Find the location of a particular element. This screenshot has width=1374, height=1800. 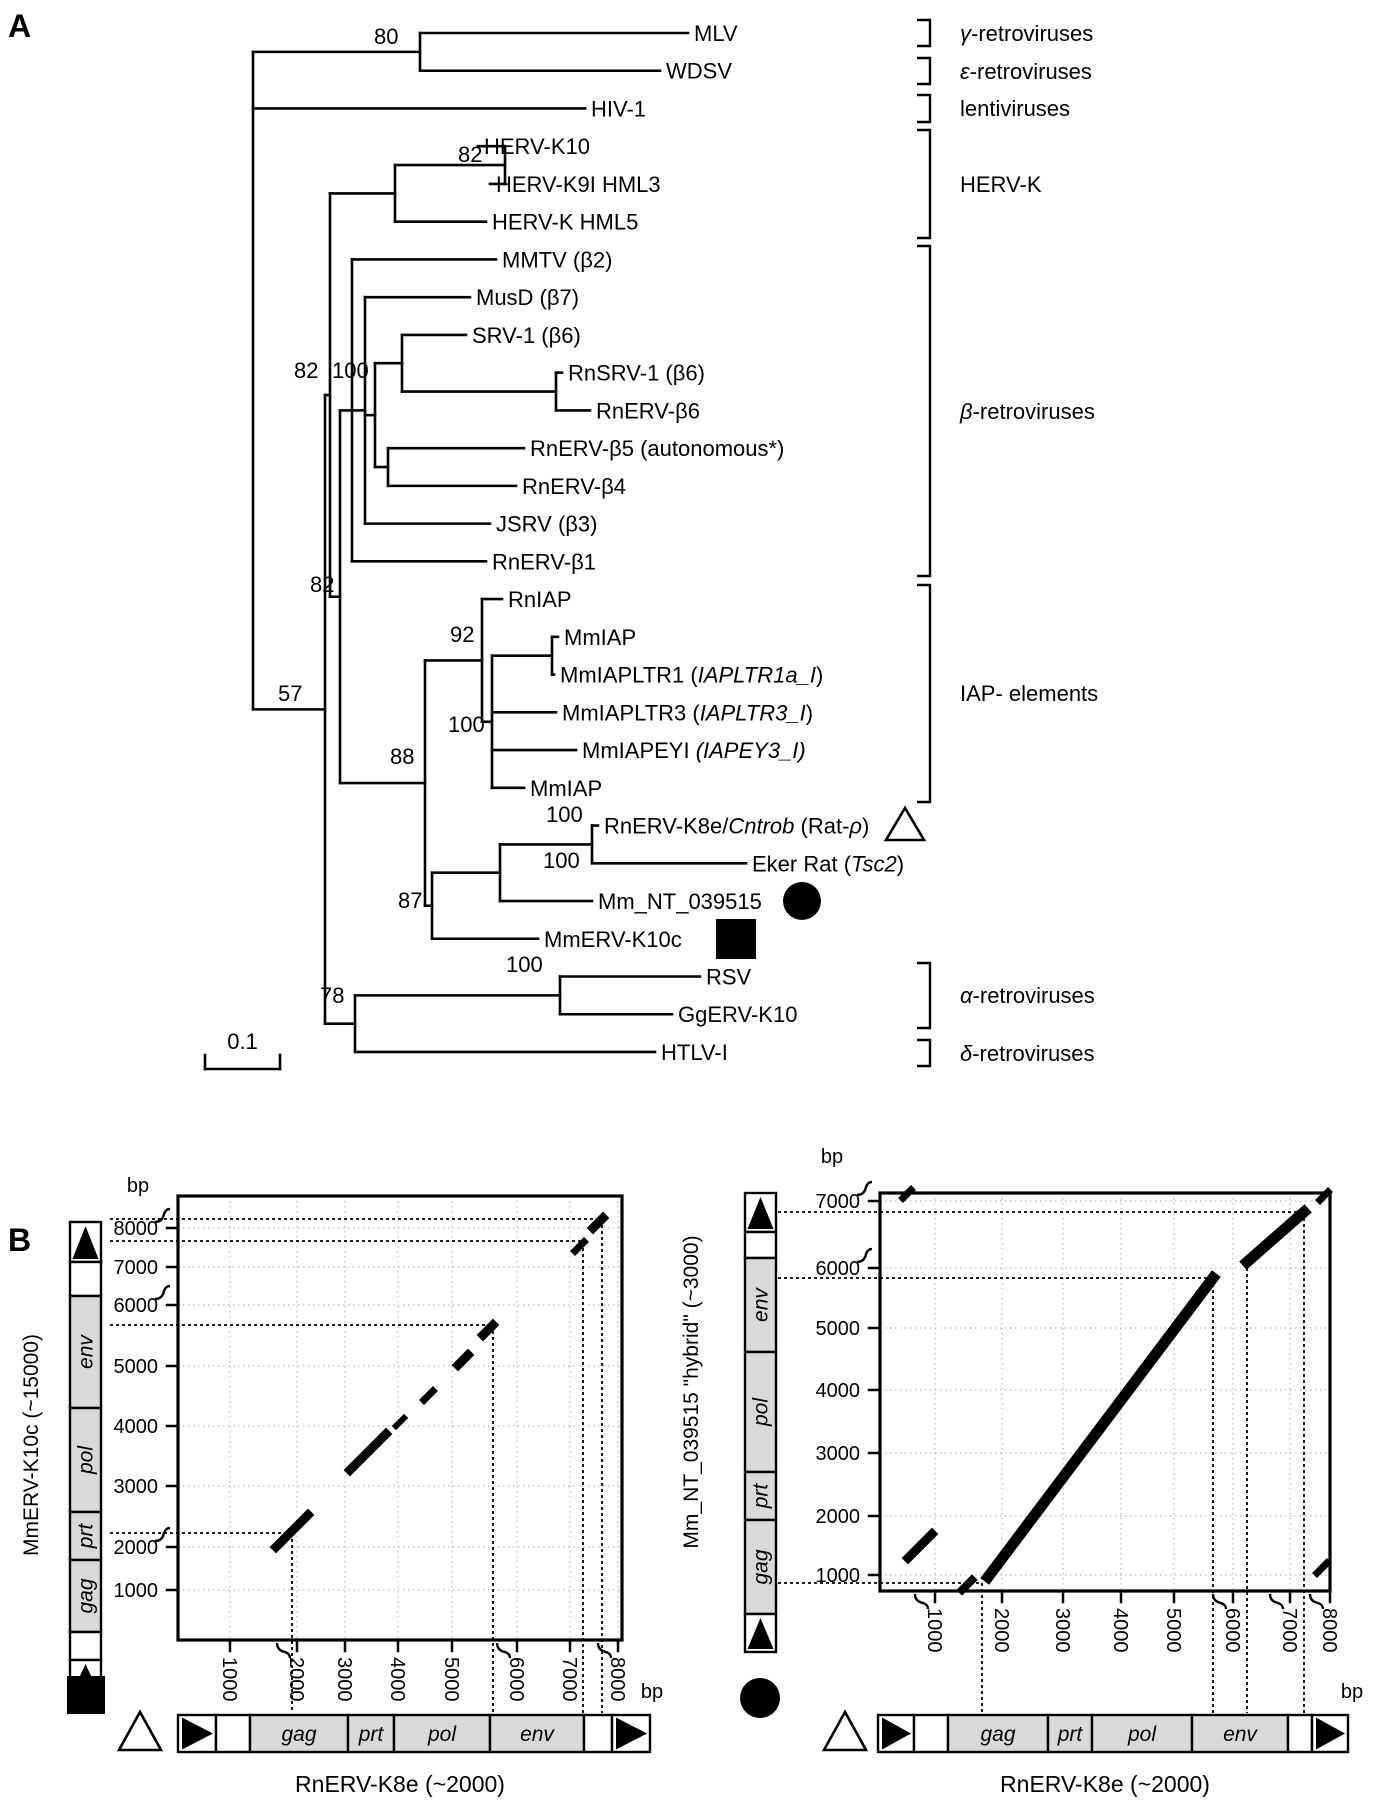

svg-text: lentiviruses is located at coordinates (1015, 108).